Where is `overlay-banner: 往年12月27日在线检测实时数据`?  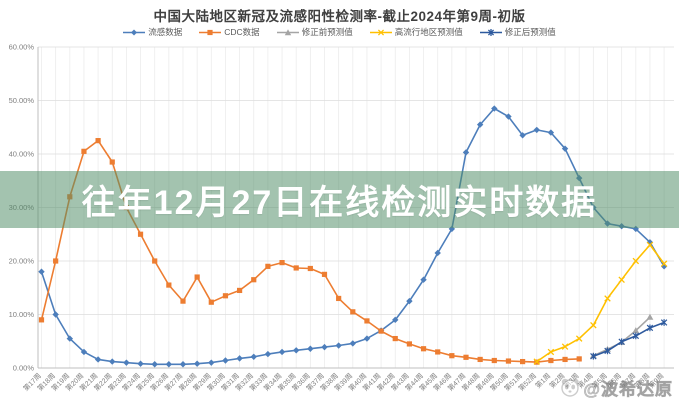 overlay-banner: 往年12月27日在线检测实时数据 is located at coordinates (339, 199).